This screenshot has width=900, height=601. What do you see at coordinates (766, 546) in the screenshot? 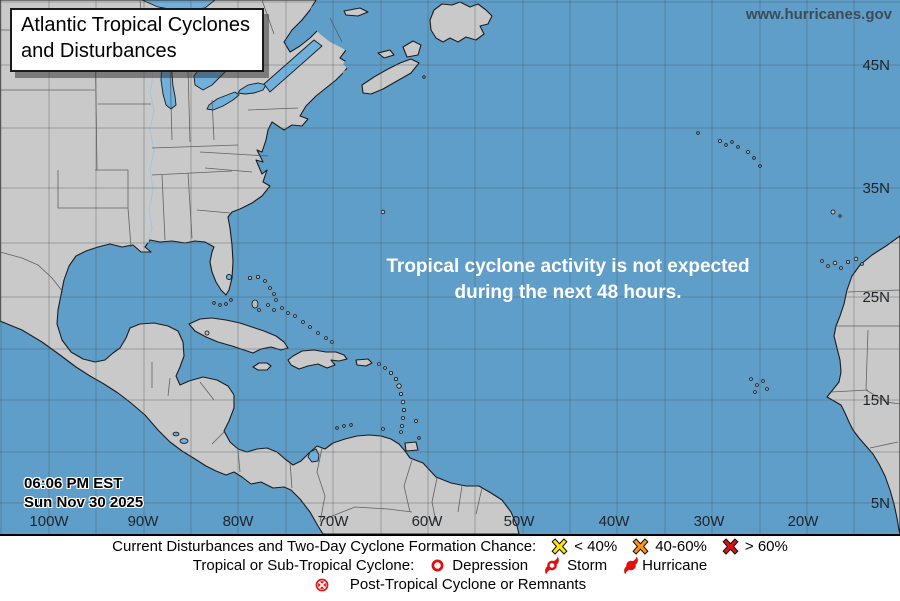
I see `legend-label-gt60: > 60%` at bounding box center [766, 546].